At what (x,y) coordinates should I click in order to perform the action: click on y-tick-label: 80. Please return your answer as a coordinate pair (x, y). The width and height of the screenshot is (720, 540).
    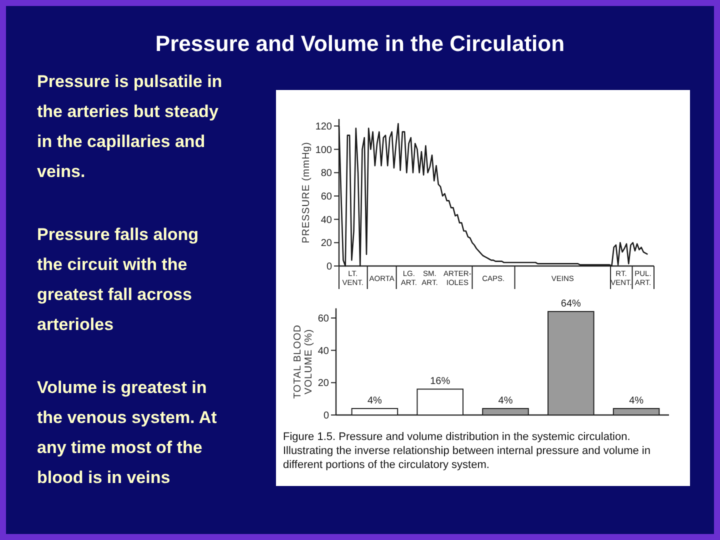
    Looking at the image, I should click on (326, 174).